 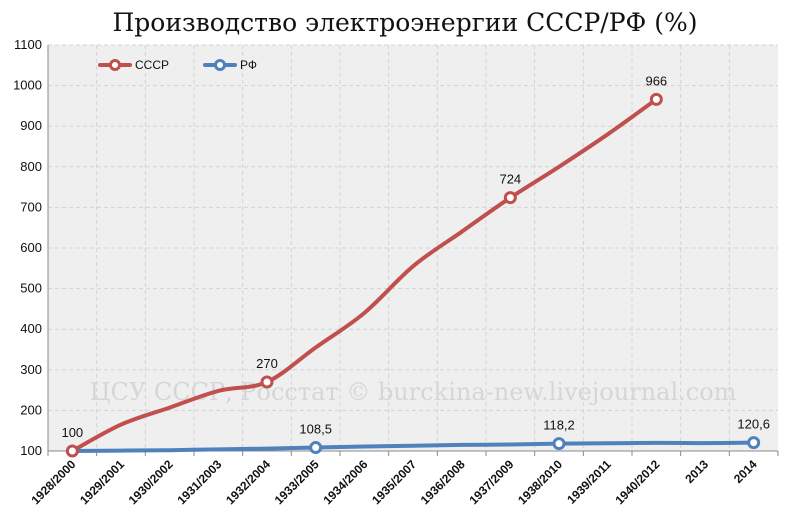 I want to click on x-tick-label: 1937/2009, so click(x=491, y=482).